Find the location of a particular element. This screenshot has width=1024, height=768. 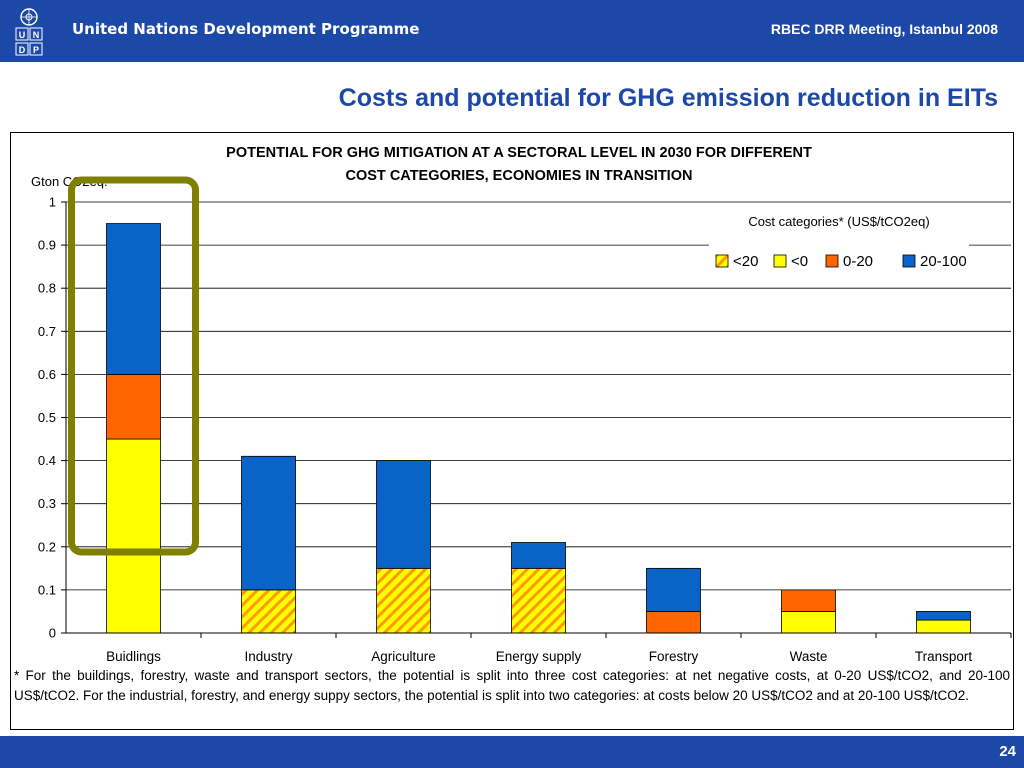

x-tick-label: Waste is located at coordinates (809, 656).